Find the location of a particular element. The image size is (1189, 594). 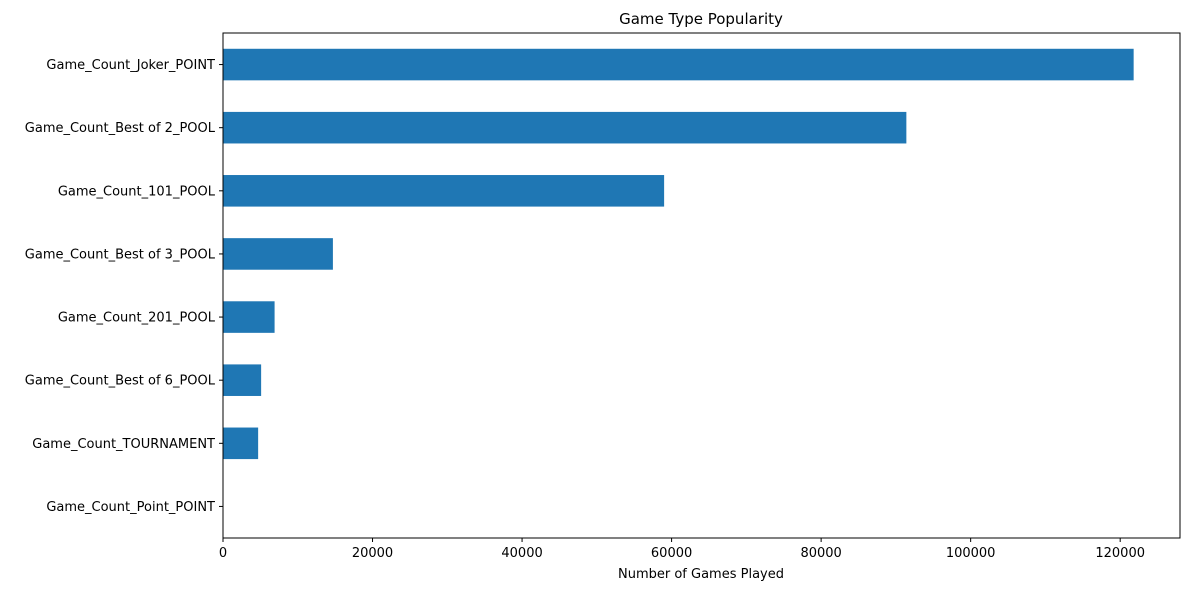

y-tick-label-4: Game_Count_201_POOL is located at coordinates (137, 318).